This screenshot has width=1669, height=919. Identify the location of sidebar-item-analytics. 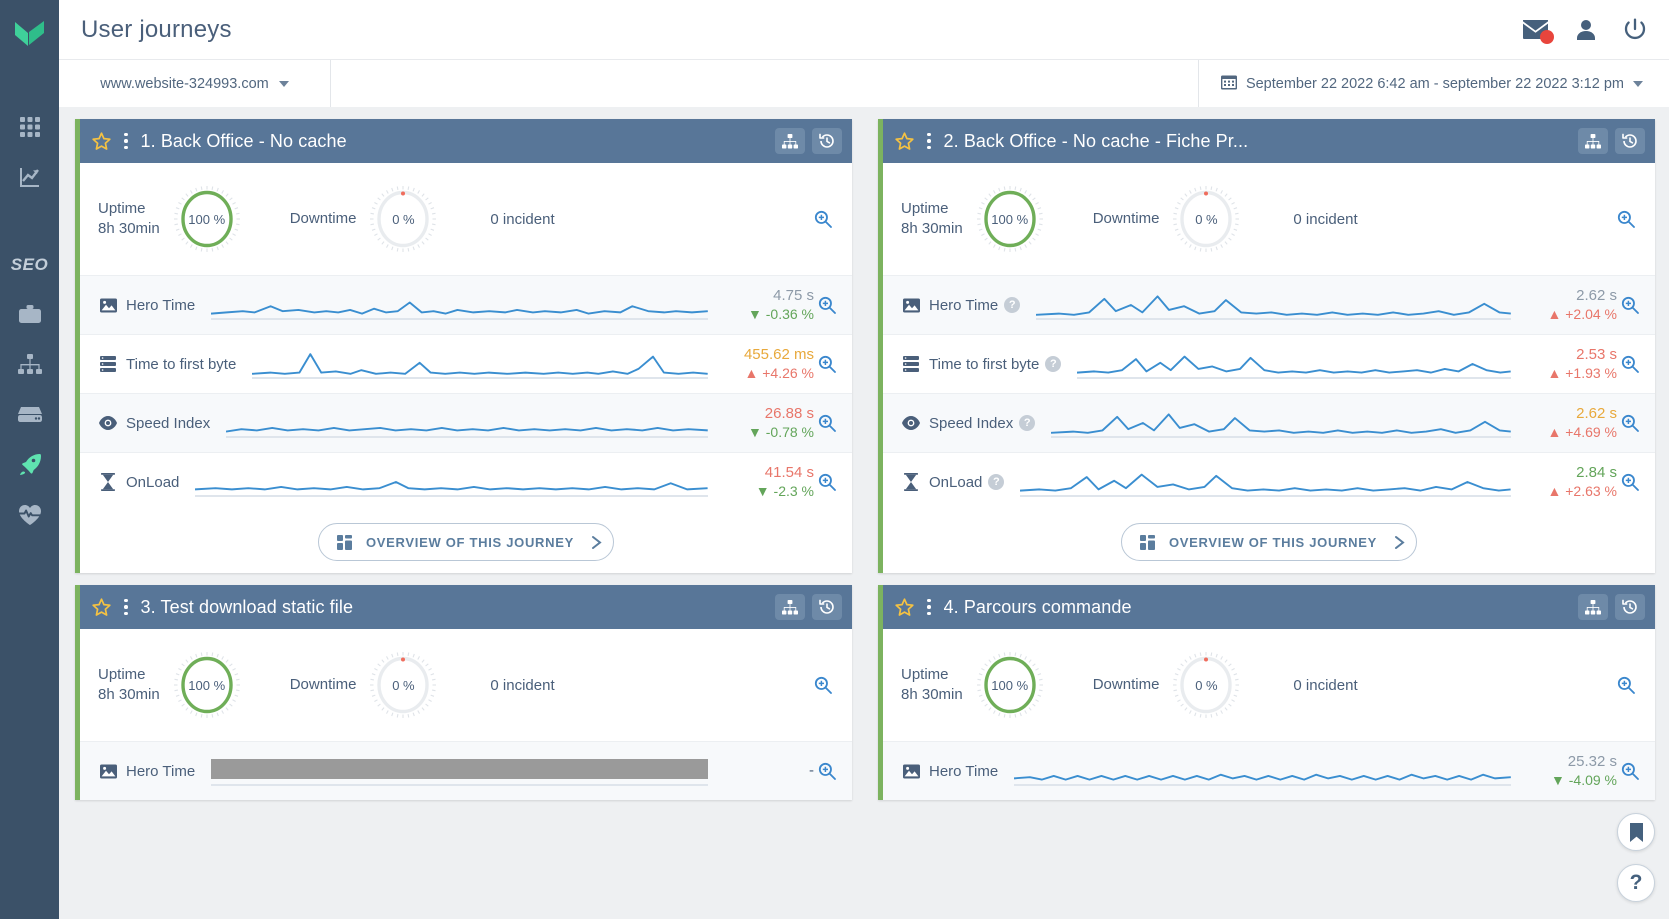
(29, 177).